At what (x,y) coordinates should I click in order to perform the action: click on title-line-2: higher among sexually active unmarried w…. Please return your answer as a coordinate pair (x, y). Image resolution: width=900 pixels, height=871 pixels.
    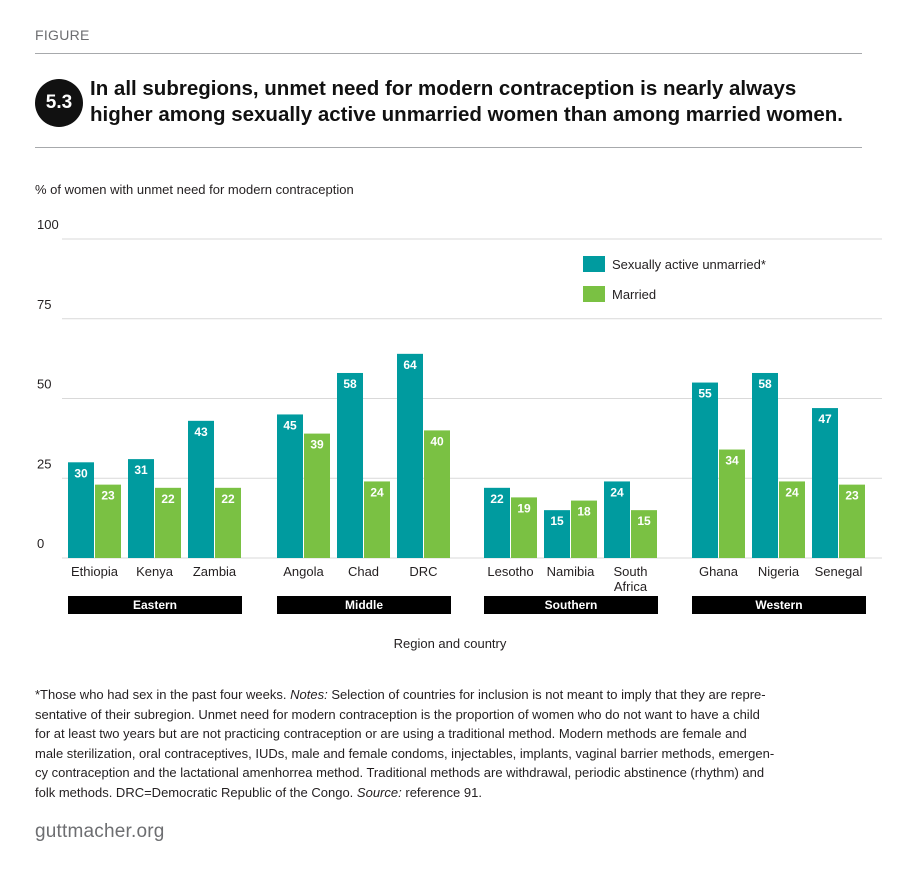
    Looking at the image, I should click on (466, 114).